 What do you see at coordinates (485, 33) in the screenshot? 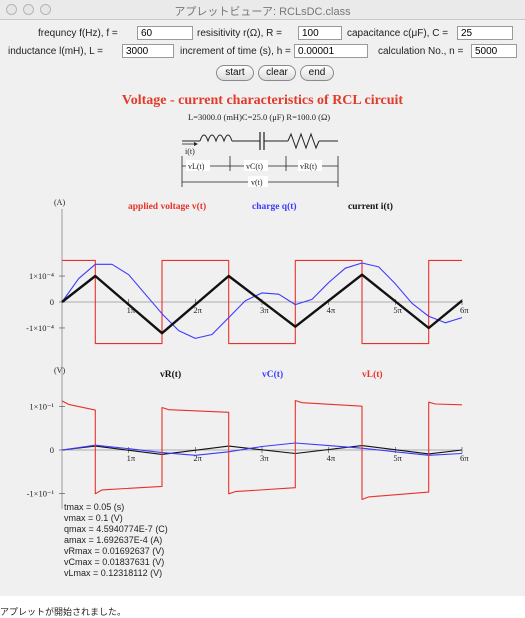
I see `capacitance-input` at bounding box center [485, 33].